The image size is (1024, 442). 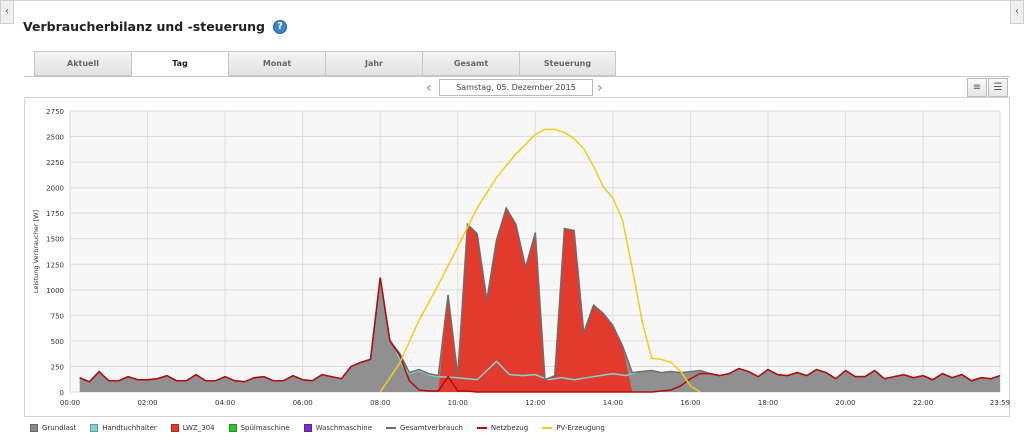 I want to click on legend-label: PV-Erzeugung, so click(x=580, y=428).